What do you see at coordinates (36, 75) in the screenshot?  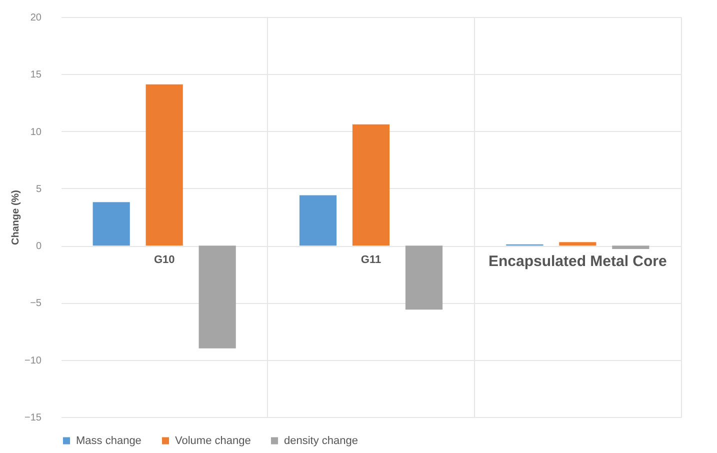 I see `y-tick-label: 15` at bounding box center [36, 75].